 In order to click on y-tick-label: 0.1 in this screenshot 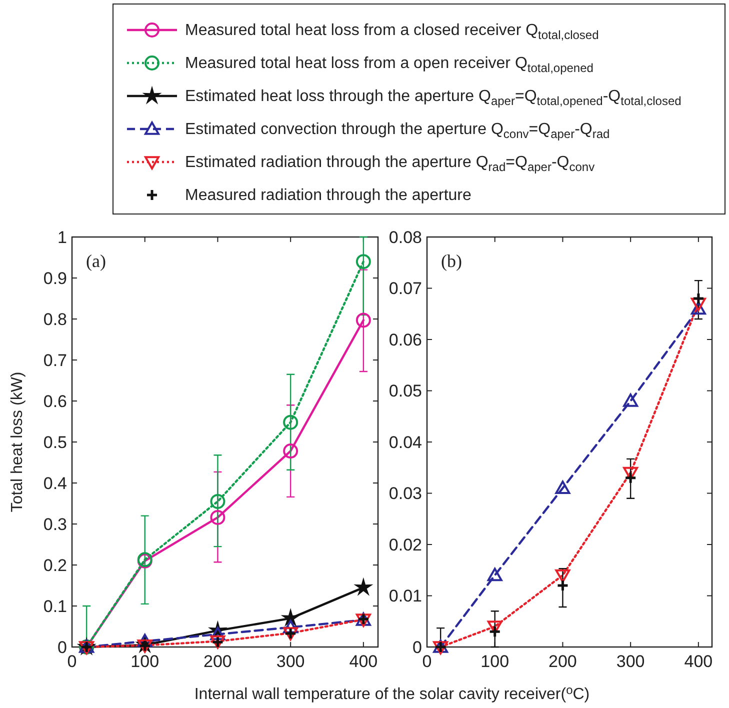, I will do `click(55, 606)`.